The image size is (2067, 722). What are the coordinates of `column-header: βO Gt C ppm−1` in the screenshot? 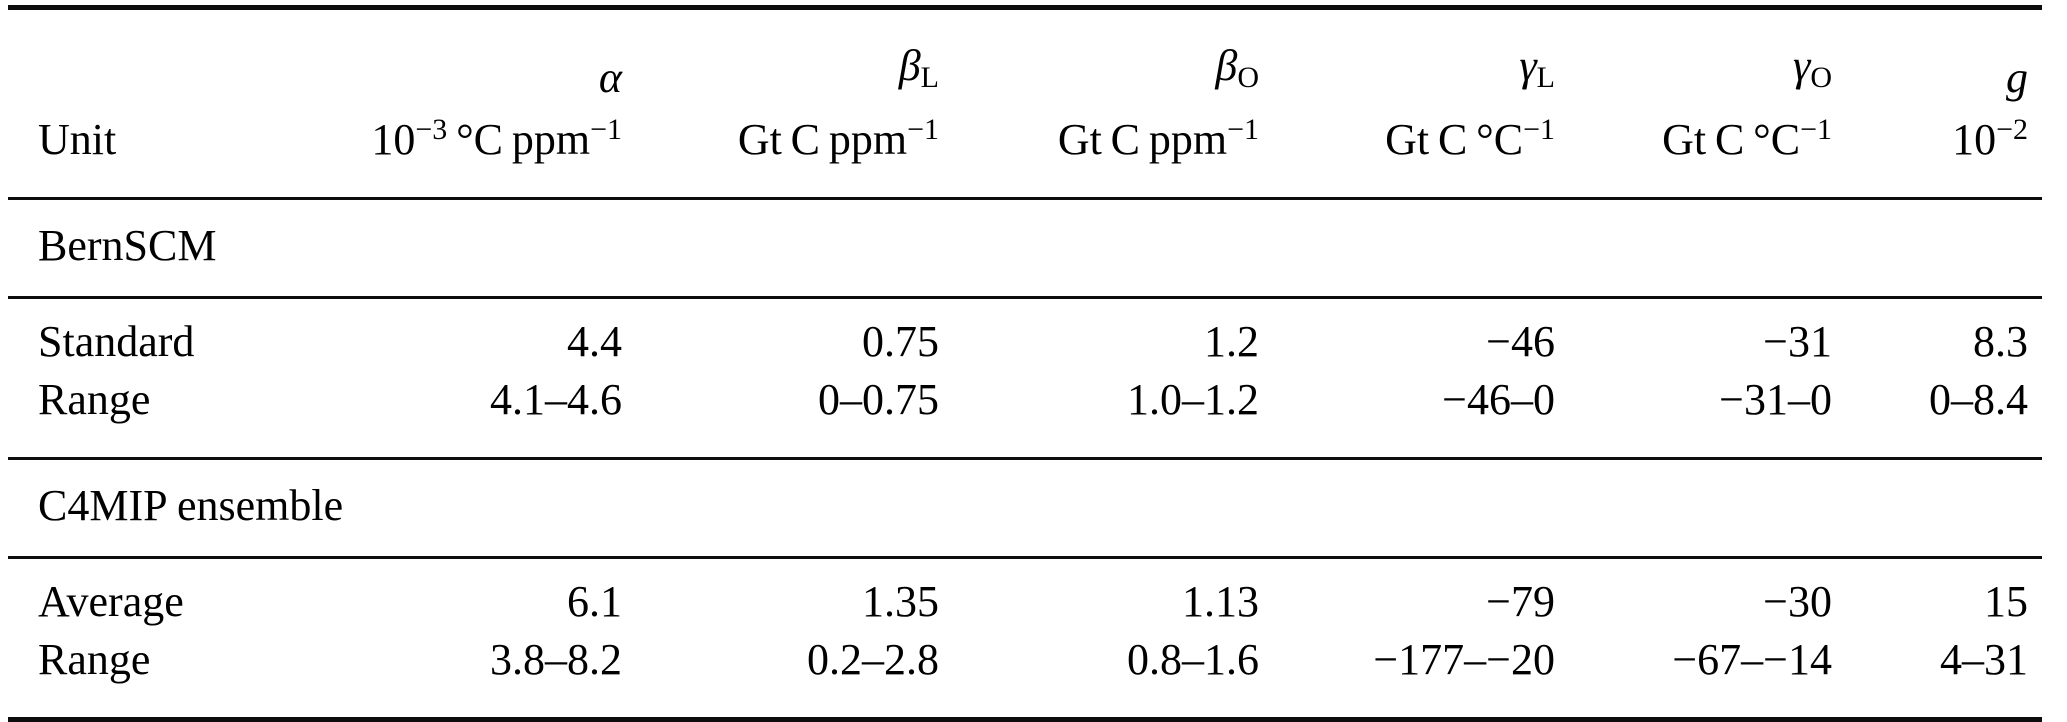 It's located at (1099, 103).